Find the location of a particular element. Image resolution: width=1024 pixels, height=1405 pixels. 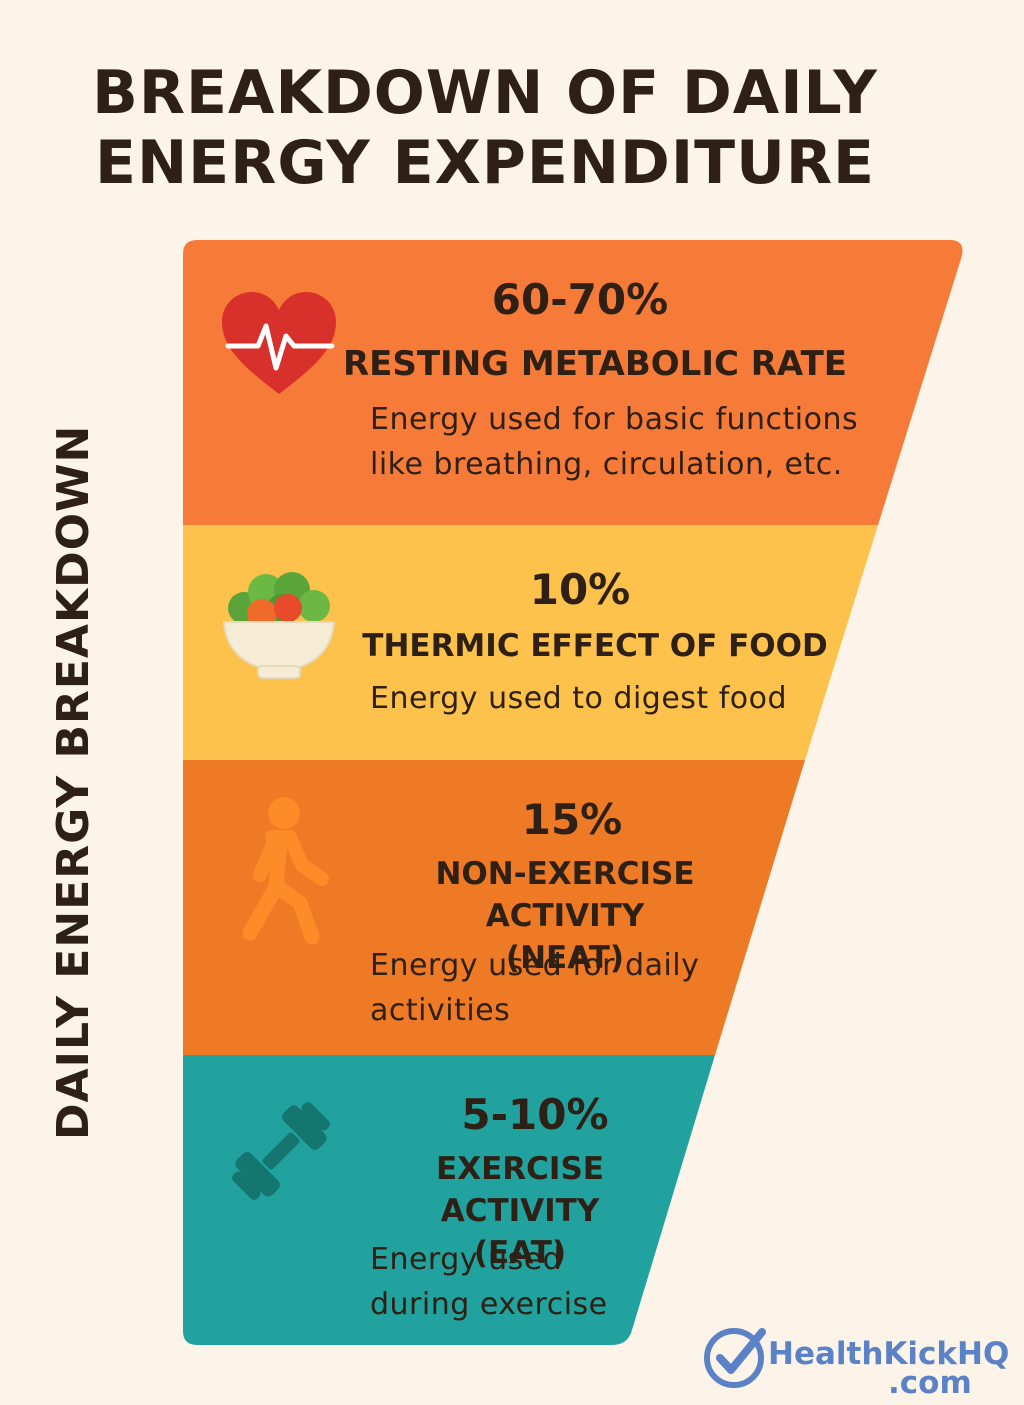

neat-name: NON-EXERCISE ACTIVITY (NEAT) is located at coordinates (565, 916).